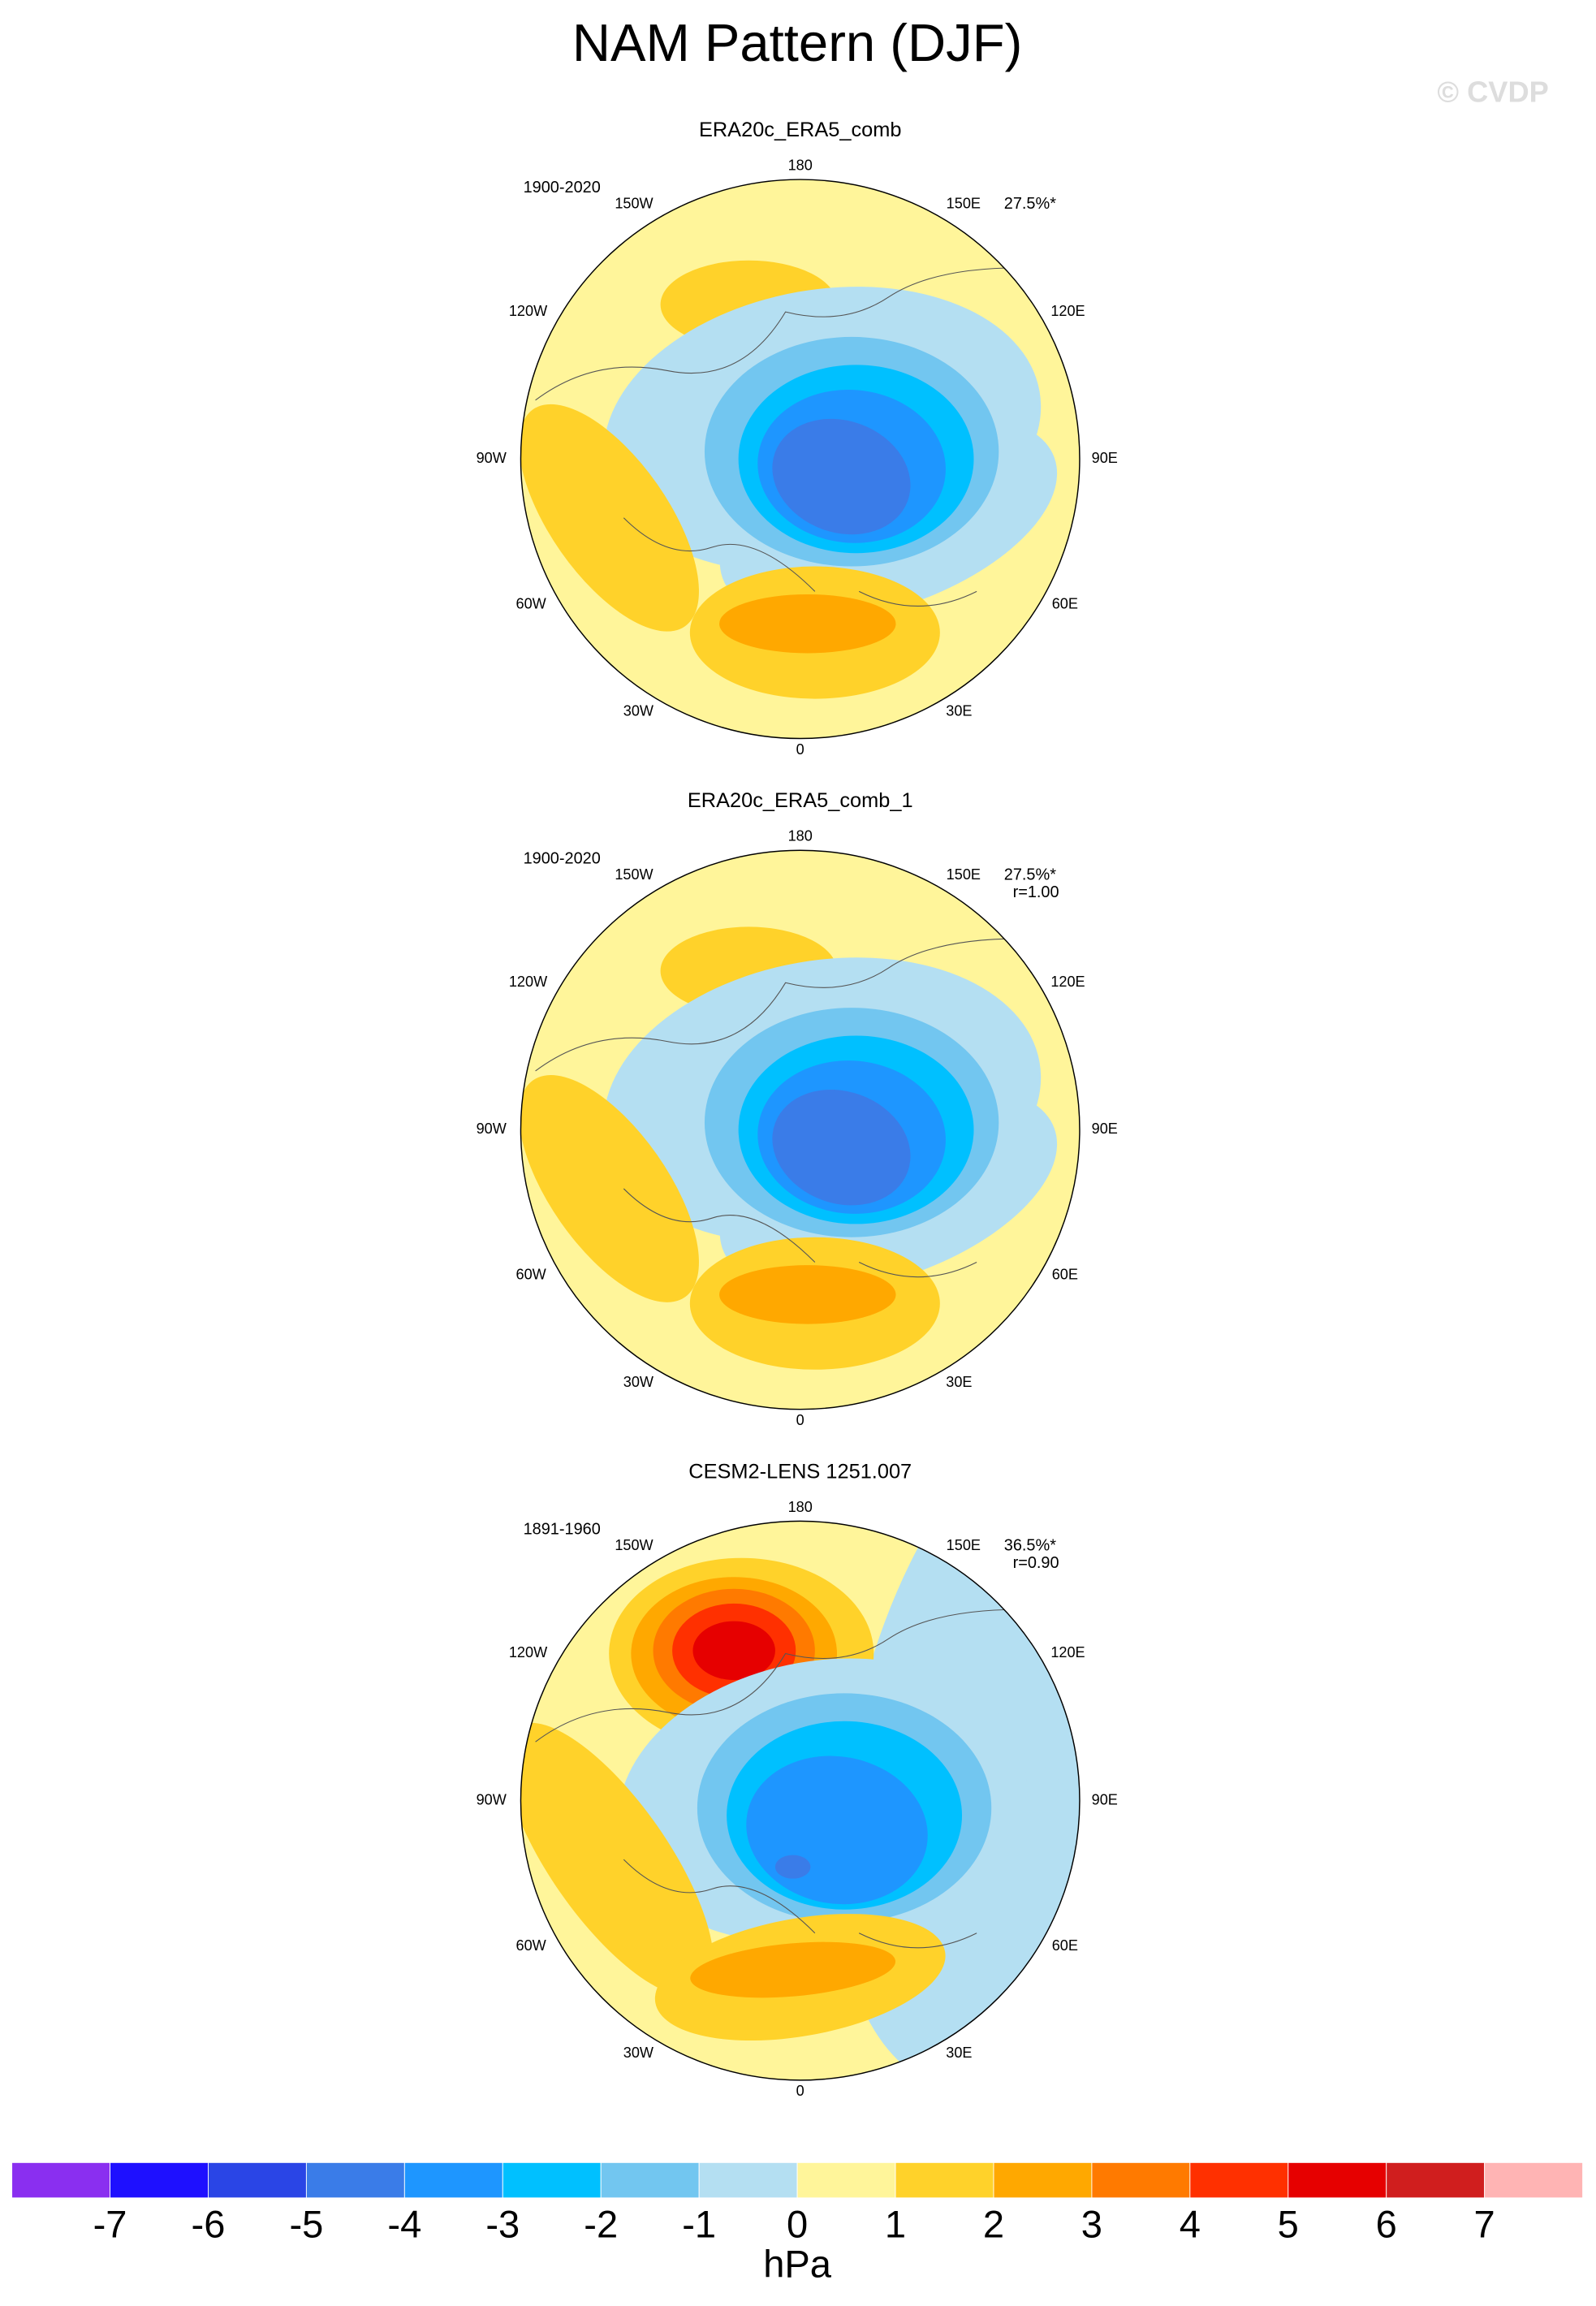  Describe the element at coordinates (800, 800) in the screenshot. I see `panel-title: ERA20c_ERA5_comb_1` at that location.